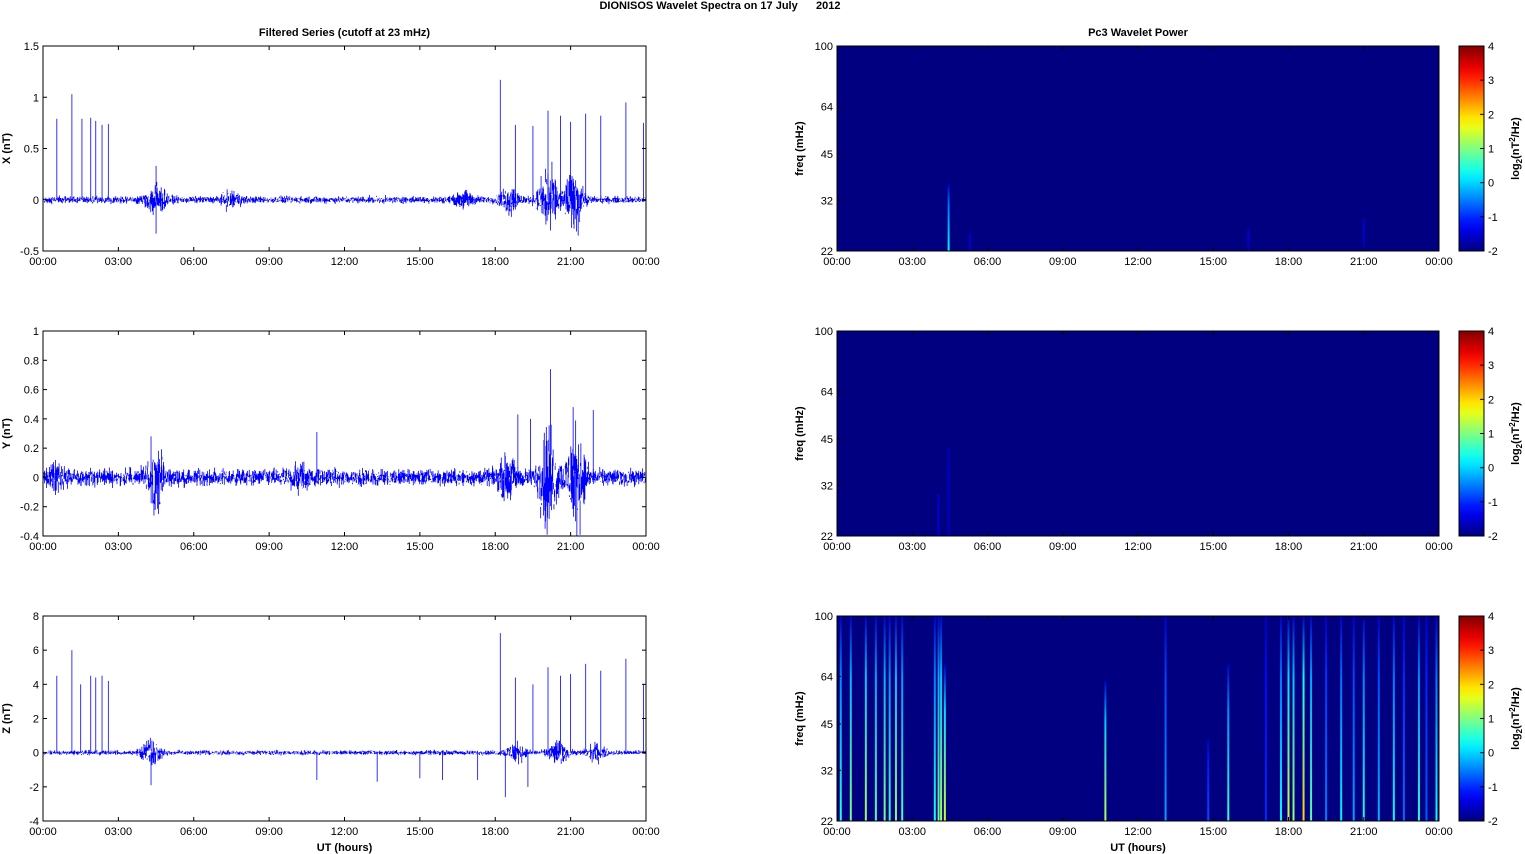 This screenshot has height=854, width=1525. I want to click on heatmap-z-xtick-label: 00:00, so click(837, 832).